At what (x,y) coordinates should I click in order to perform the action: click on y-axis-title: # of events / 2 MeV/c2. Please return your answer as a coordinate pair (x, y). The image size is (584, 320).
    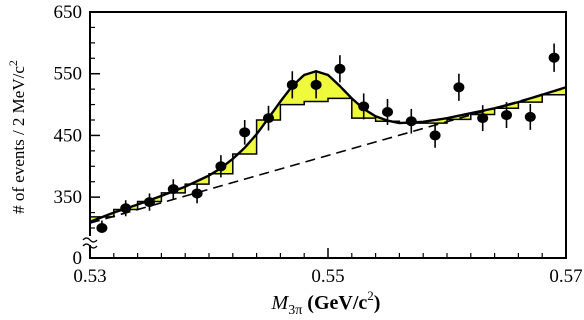
    Looking at the image, I should click on (17, 137).